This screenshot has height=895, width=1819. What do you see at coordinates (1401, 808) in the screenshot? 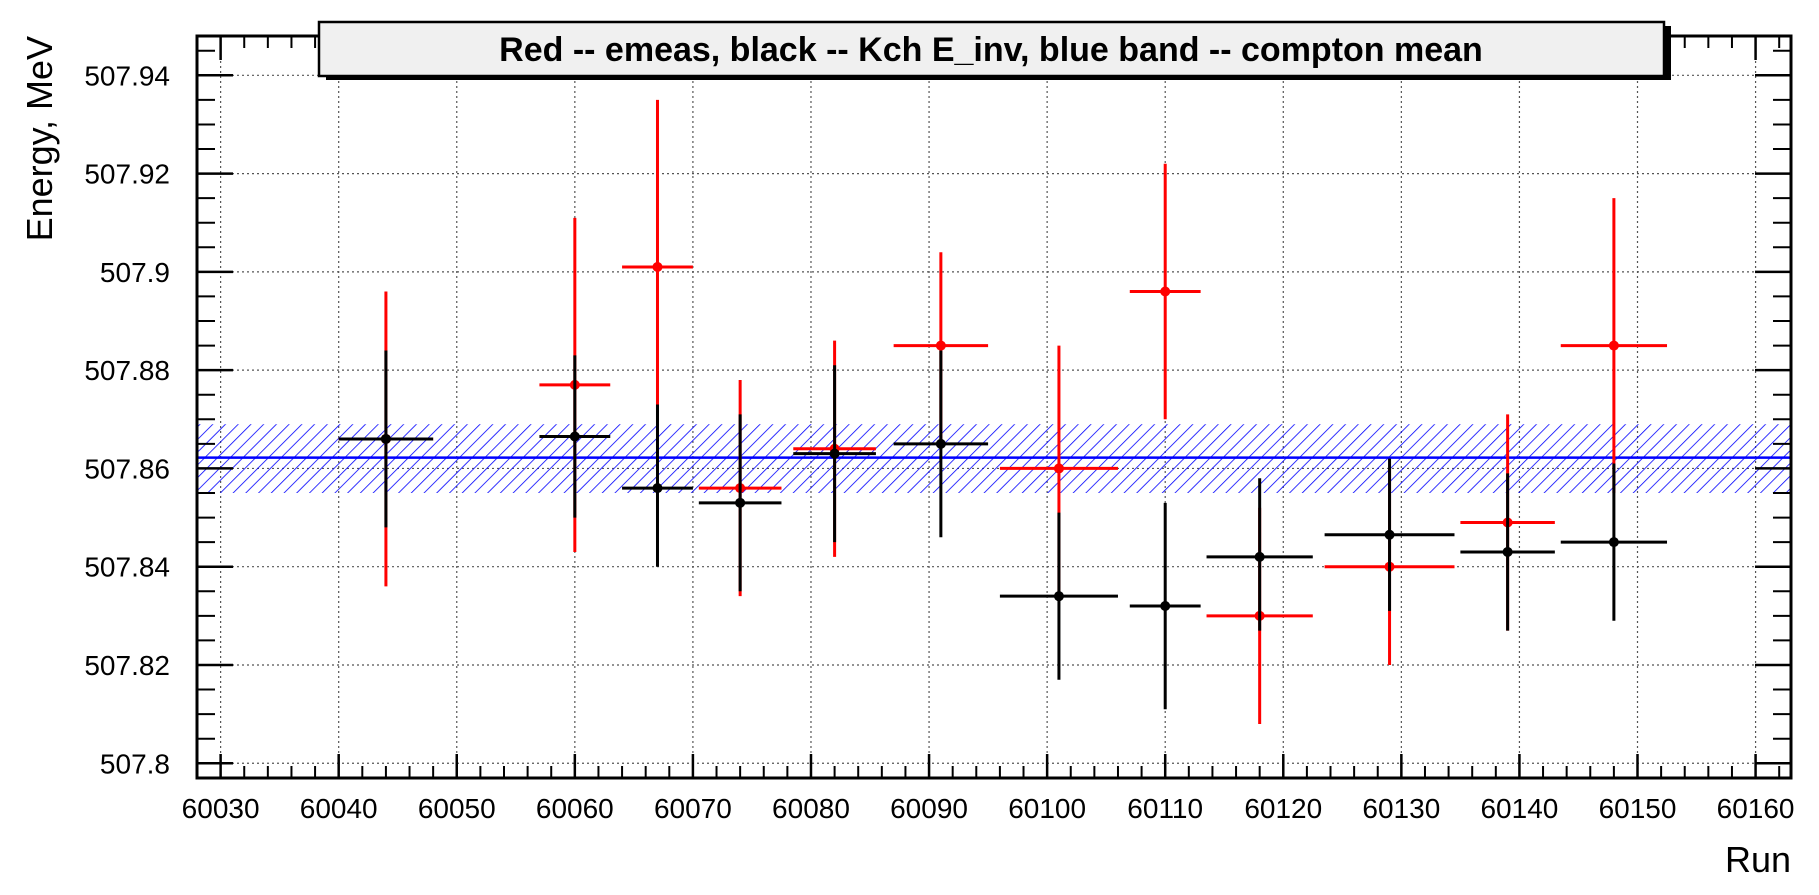
I see `x-tick-label: 60130` at bounding box center [1401, 808].